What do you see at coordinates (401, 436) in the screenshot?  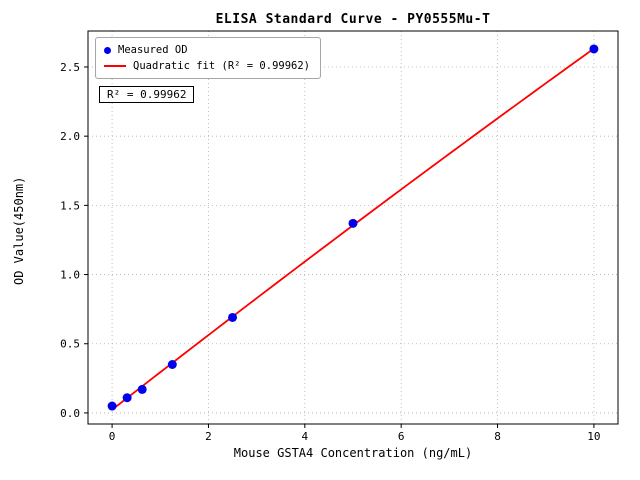 I see `x-tick-label: 6` at bounding box center [401, 436].